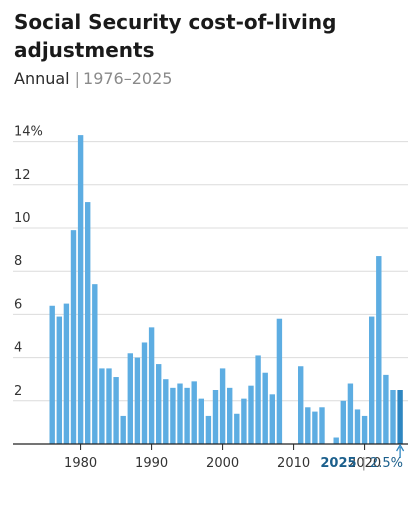 This screenshot has width=420, height=506. What do you see at coordinates (80, 463) in the screenshot?
I see `x-tick-label: 1980` at bounding box center [80, 463].